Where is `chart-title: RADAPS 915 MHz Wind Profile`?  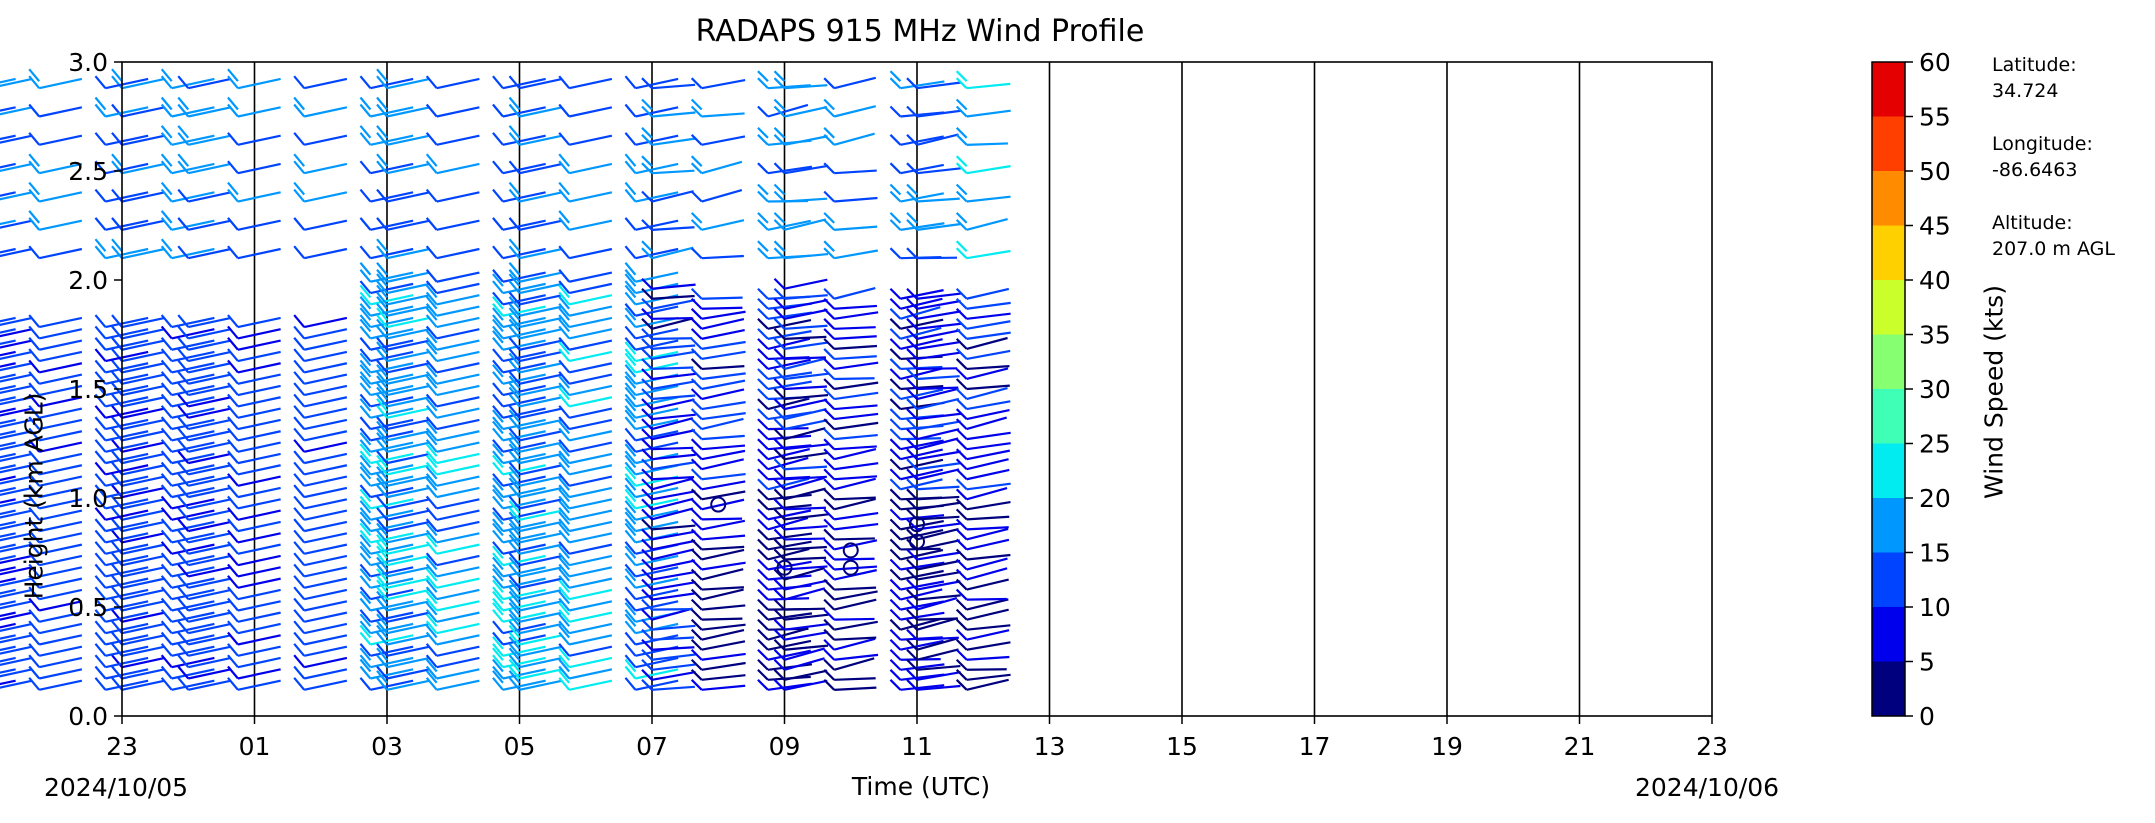 chart-title: RADAPS 915 MHz Wind Profile is located at coordinates (920, 31).